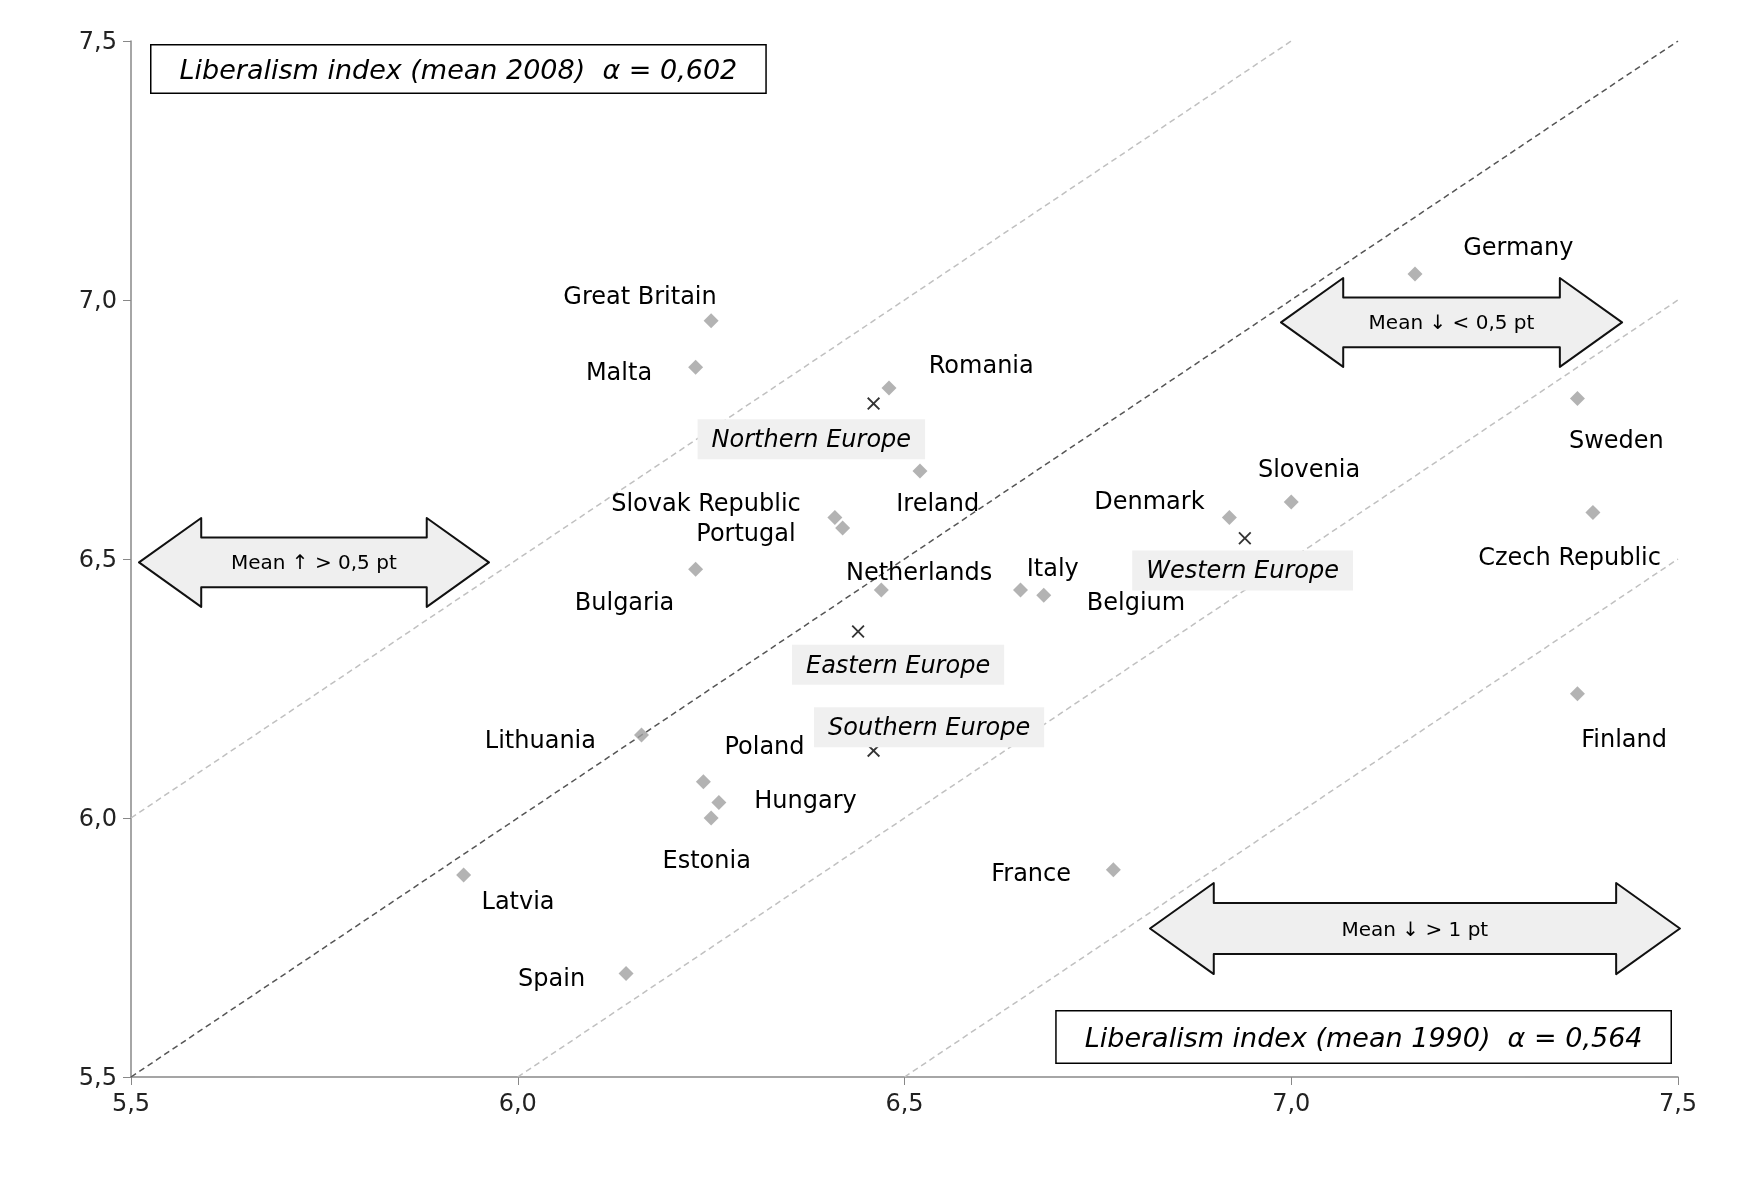 The width and height of the screenshot is (1742, 1177). Describe the element at coordinates (518, 900) in the screenshot. I see `annotation: Latvia` at that location.